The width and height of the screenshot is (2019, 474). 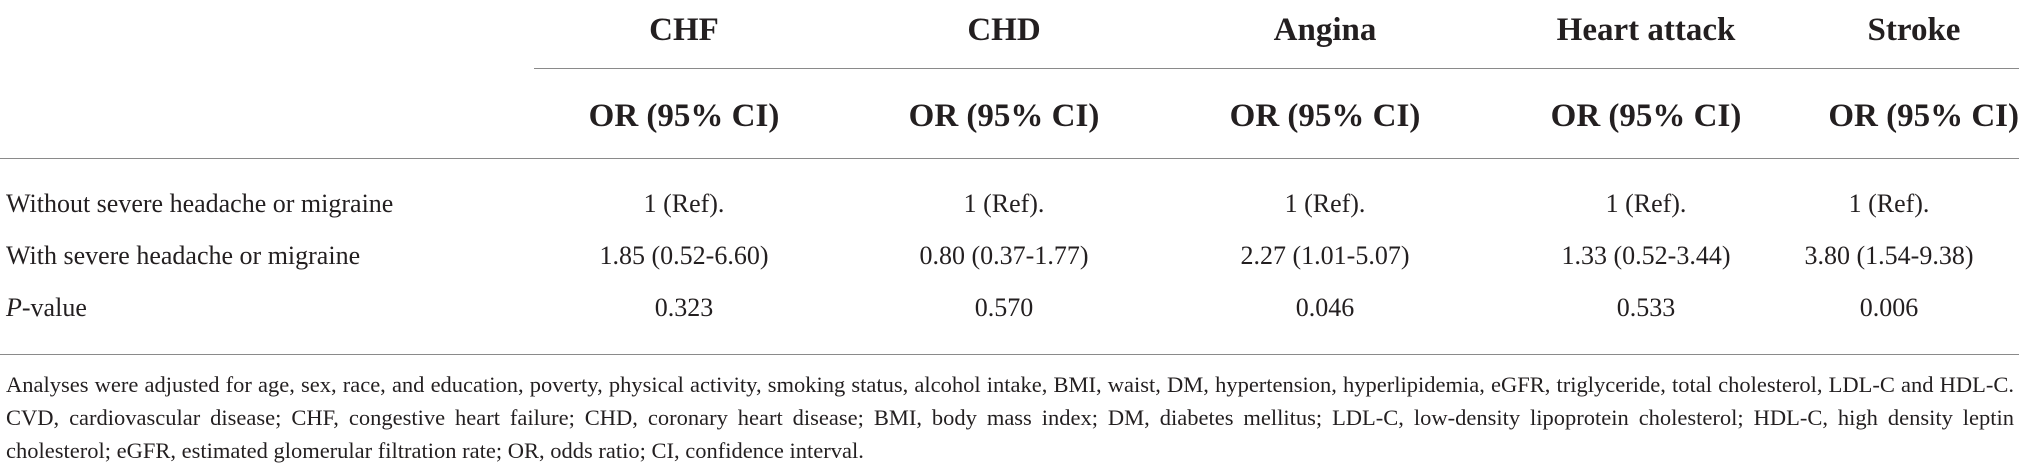 I want to click on cell-chd: 1 (Ref)., so click(x=1004, y=203).